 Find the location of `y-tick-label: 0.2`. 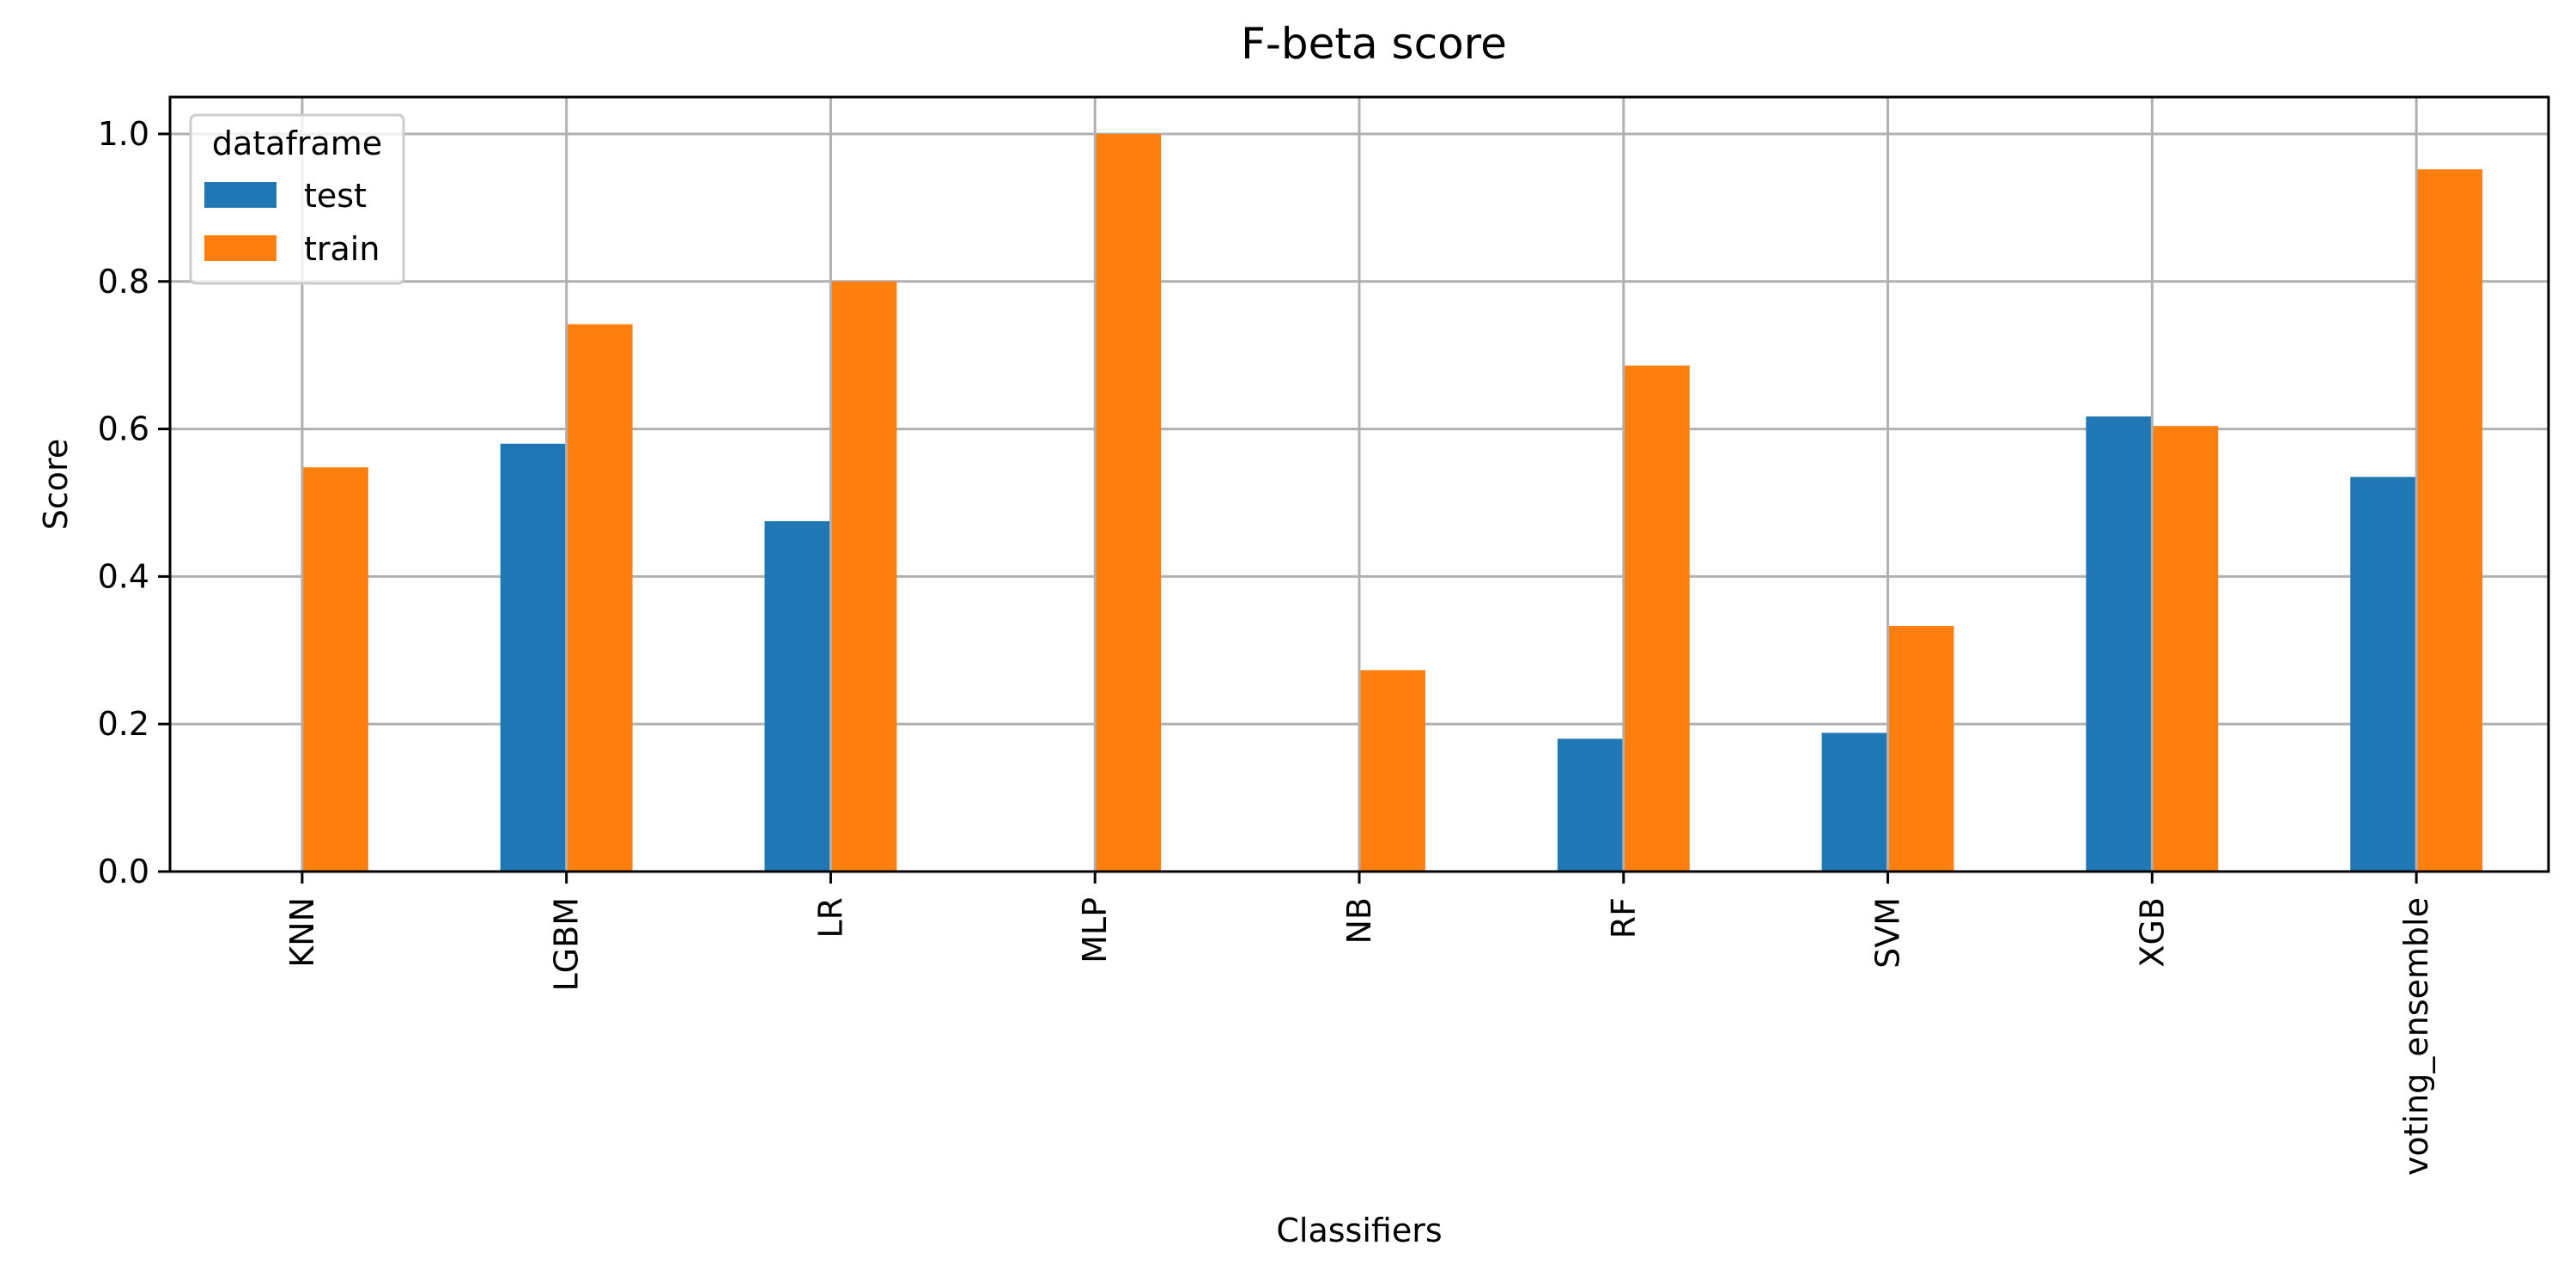

y-tick-label: 0.2 is located at coordinates (123, 724).